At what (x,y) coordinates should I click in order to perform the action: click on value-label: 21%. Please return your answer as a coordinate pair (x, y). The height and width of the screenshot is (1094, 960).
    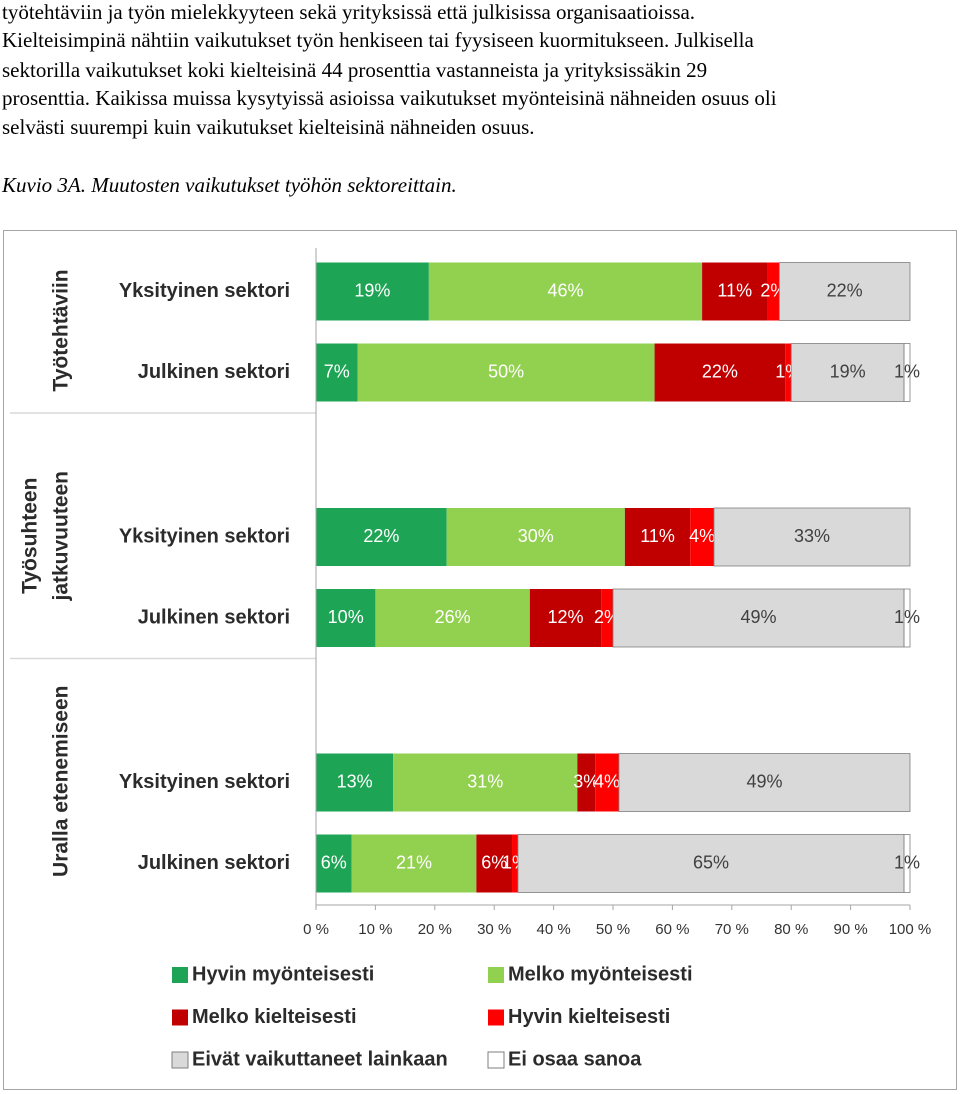
    Looking at the image, I should click on (414, 862).